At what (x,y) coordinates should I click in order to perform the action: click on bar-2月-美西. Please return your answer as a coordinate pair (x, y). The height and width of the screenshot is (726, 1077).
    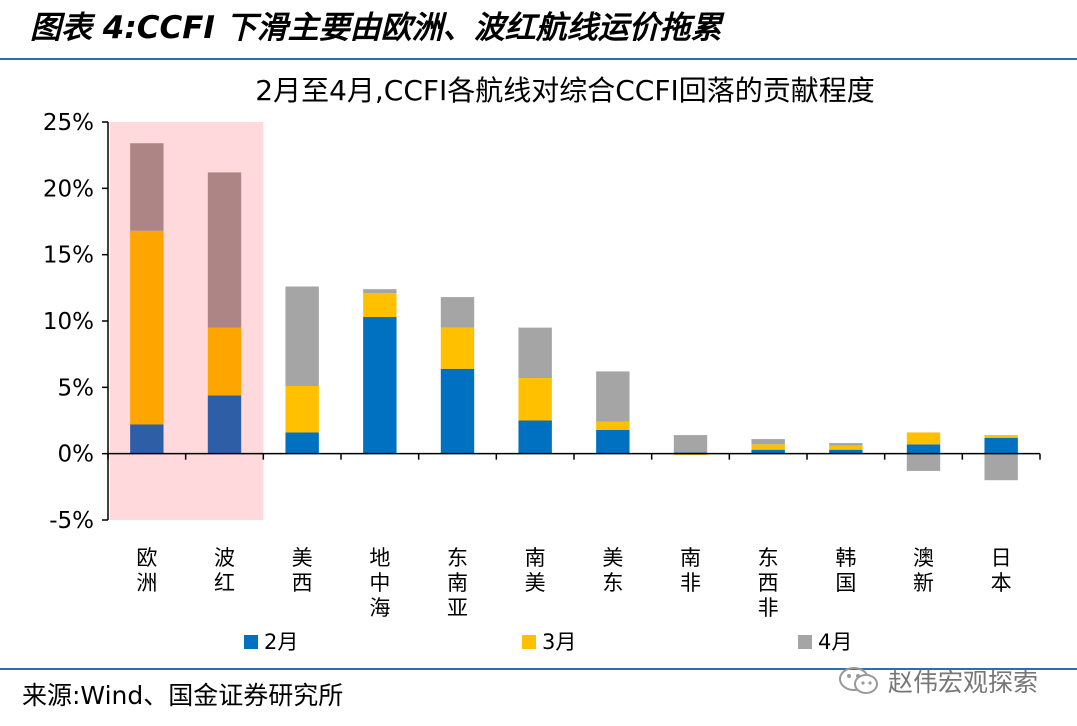
    Looking at the image, I should click on (302, 443).